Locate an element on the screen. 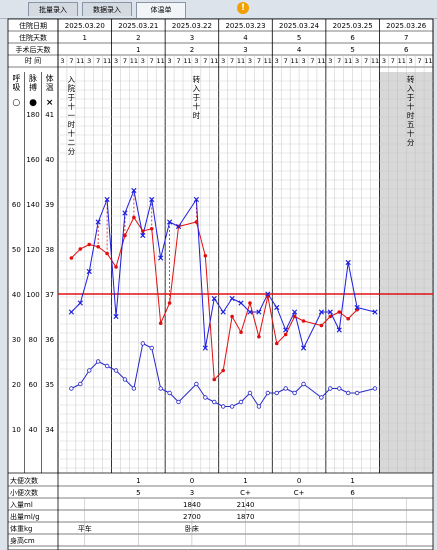  postop-day-cell: 4 is located at coordinates (299, 50).